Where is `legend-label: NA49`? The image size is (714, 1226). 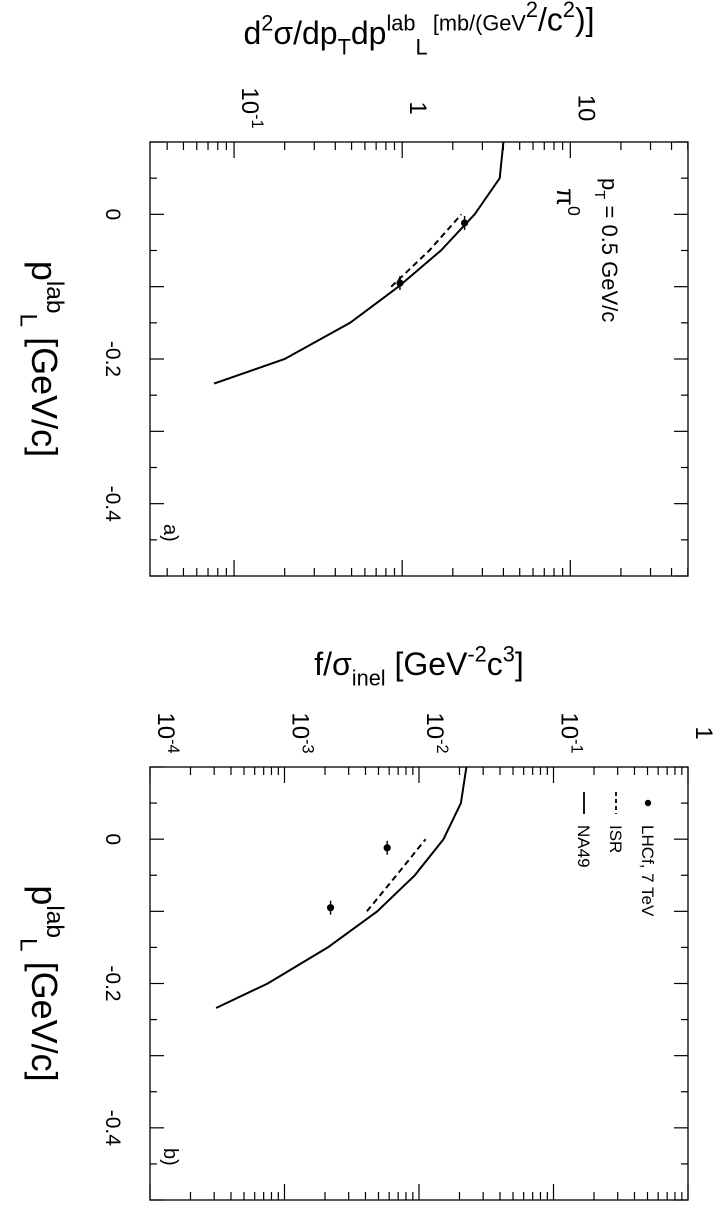
legend-label: NA49 is located at coordinates (583, 846).